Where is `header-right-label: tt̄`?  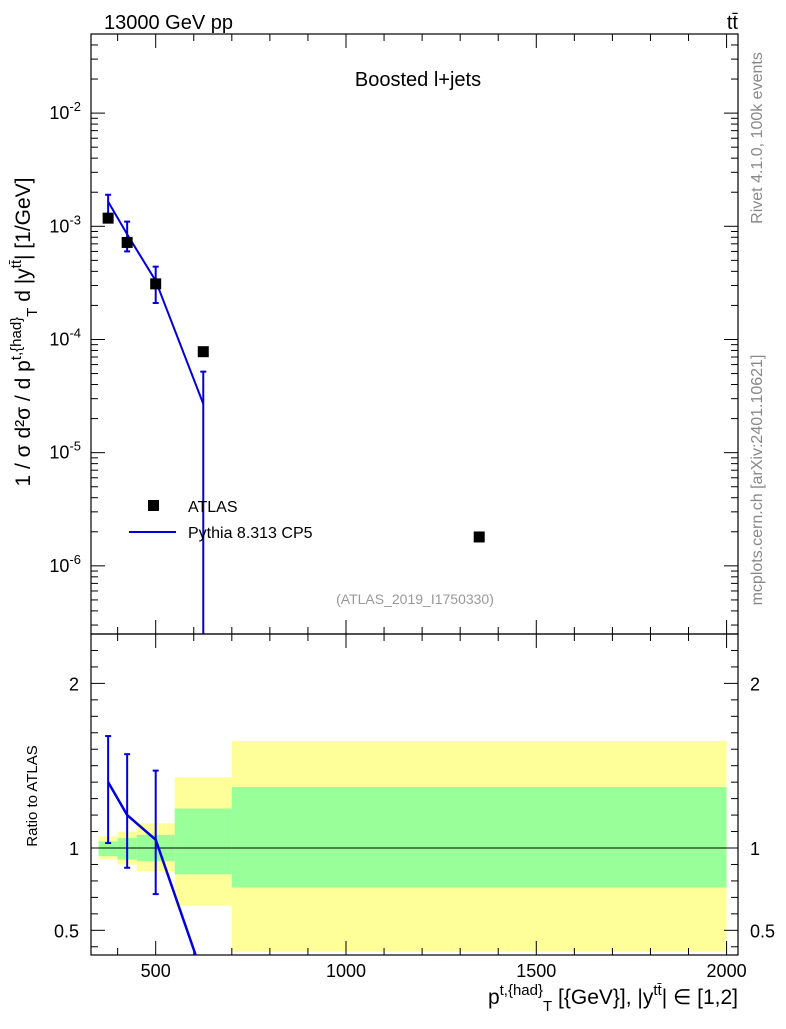
header-right-label: tt̄ is located at coordinates (733, 23).